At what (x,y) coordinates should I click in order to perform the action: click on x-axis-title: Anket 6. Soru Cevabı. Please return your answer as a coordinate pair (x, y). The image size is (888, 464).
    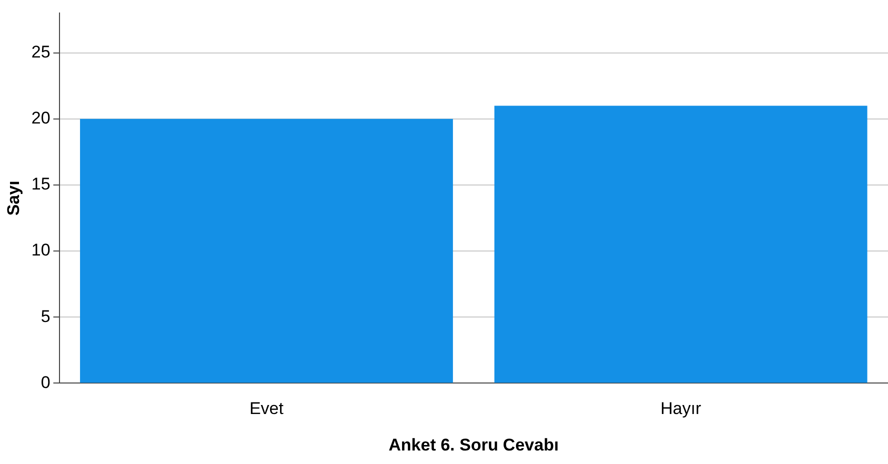
    Looking at the image, I should click on (473, 444).